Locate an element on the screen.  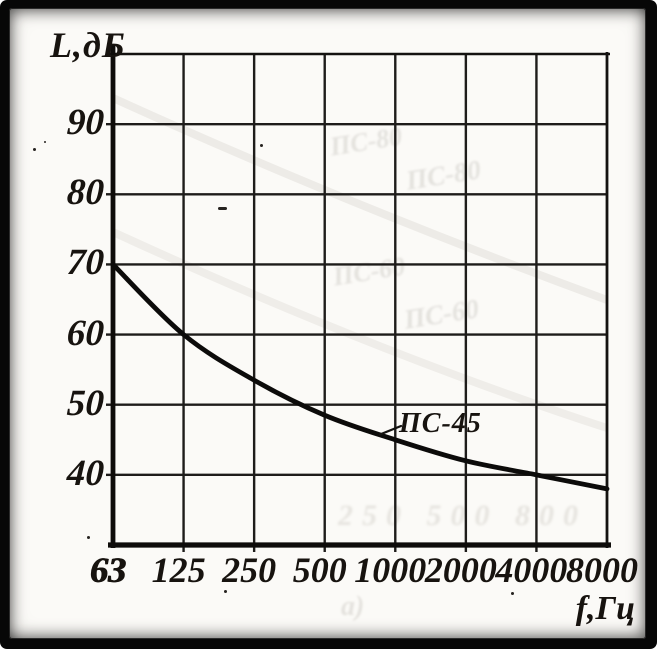
bleedthrough-note: а) is located at coordinates (353, 606).